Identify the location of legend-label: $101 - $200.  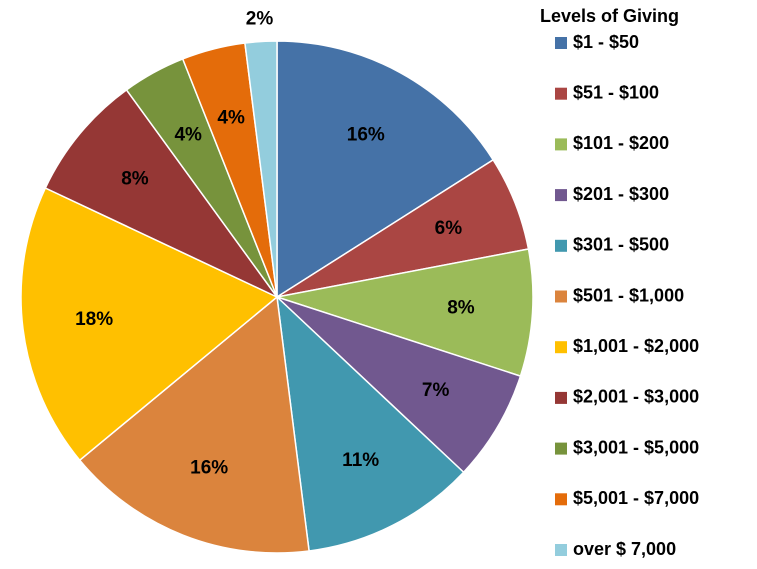
(621, 143).